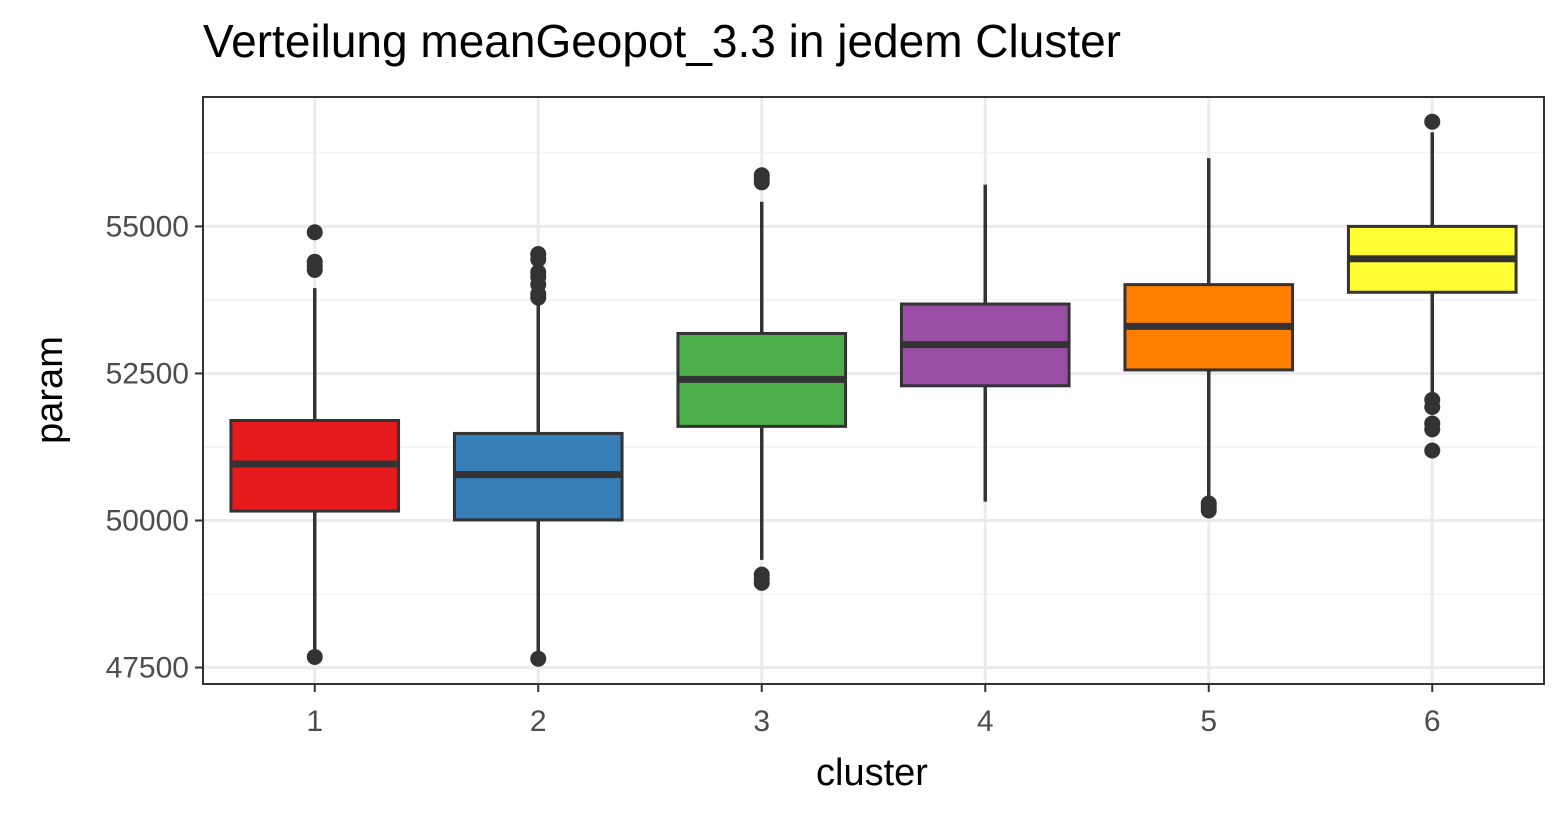 The image size is (1565, 818). What do you see at coordinates (1432, 721) in the screenshot?
I see `x-tick-label: 6` at bounding box center [1432, 721].